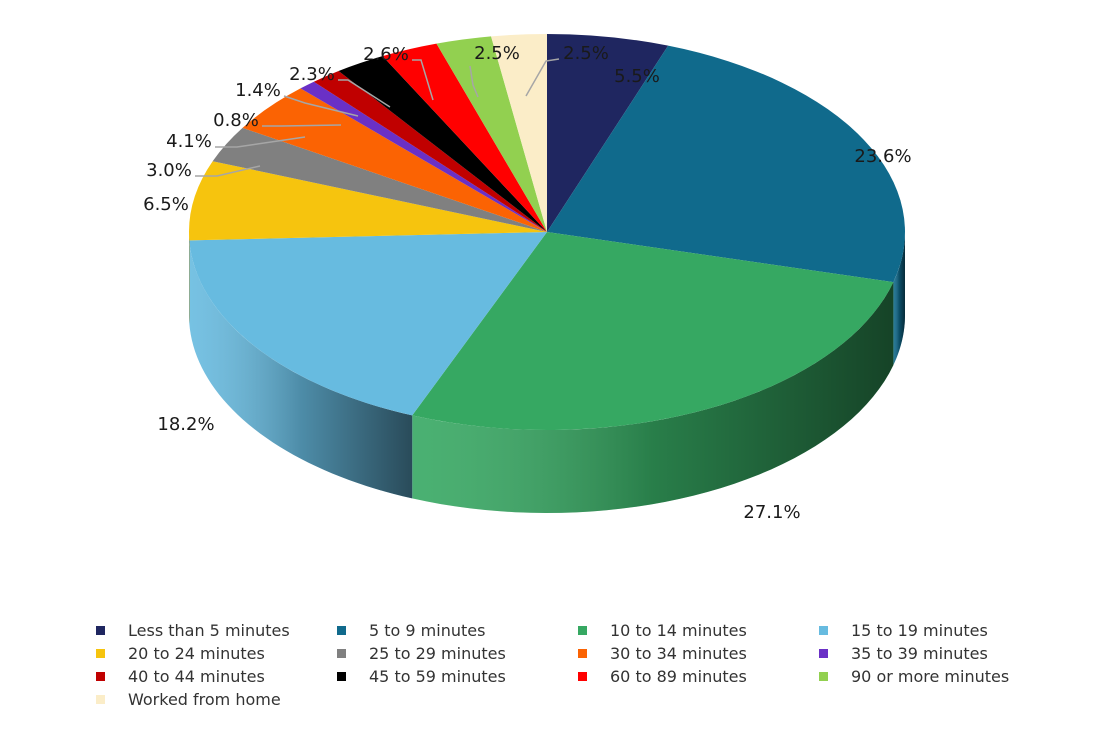 The image size is (1097, 746). I want to click on legend-label: 40 to 44 minutes, so click(196, 676).